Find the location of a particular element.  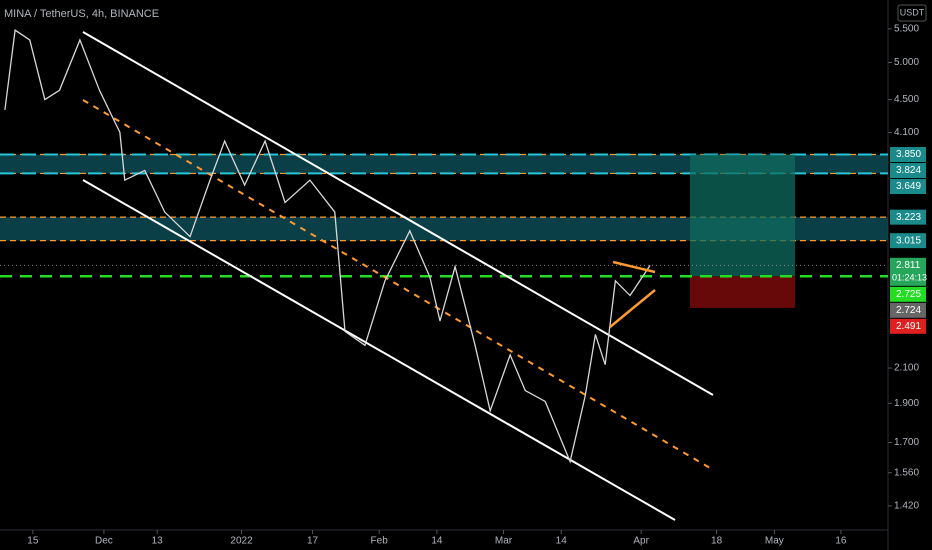

y-tick-label: 5.500 is located at coordinates (906, 29).